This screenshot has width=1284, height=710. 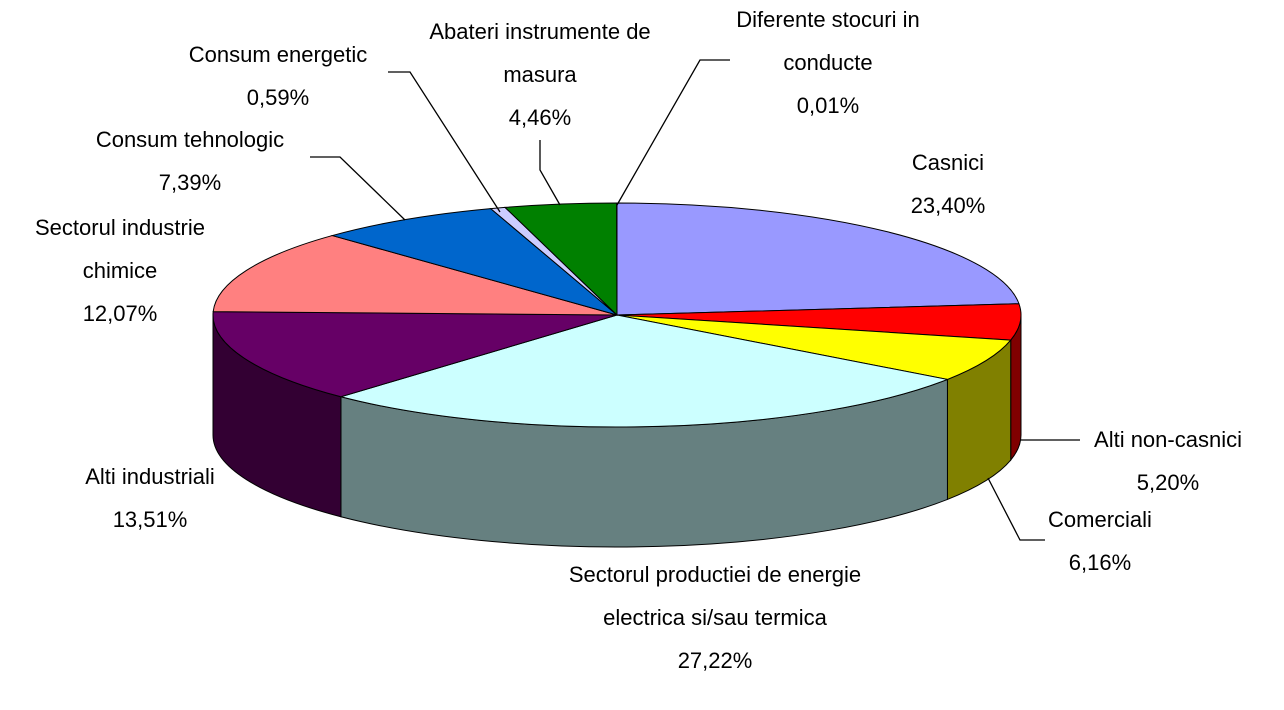 I want to click on data-label: Consum tehnologic 7,39%, so click(x=190, y=161).